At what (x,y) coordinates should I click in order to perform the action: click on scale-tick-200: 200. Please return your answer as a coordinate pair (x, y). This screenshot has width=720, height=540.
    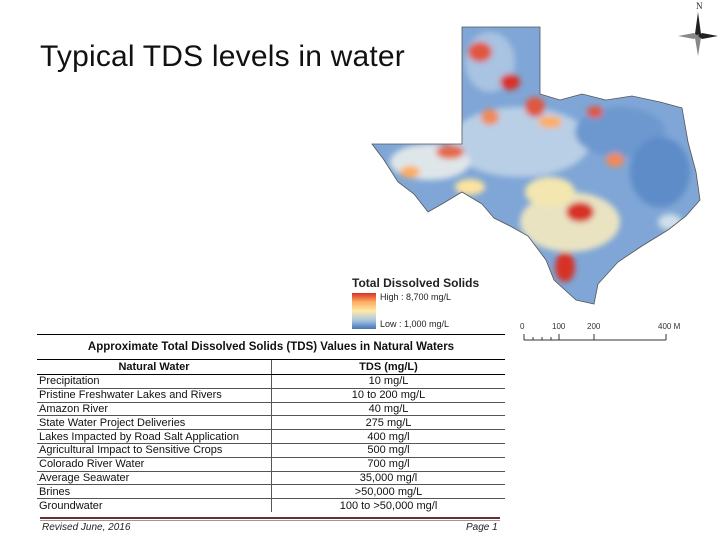
    Looking at the image, I should click on (594, 326).